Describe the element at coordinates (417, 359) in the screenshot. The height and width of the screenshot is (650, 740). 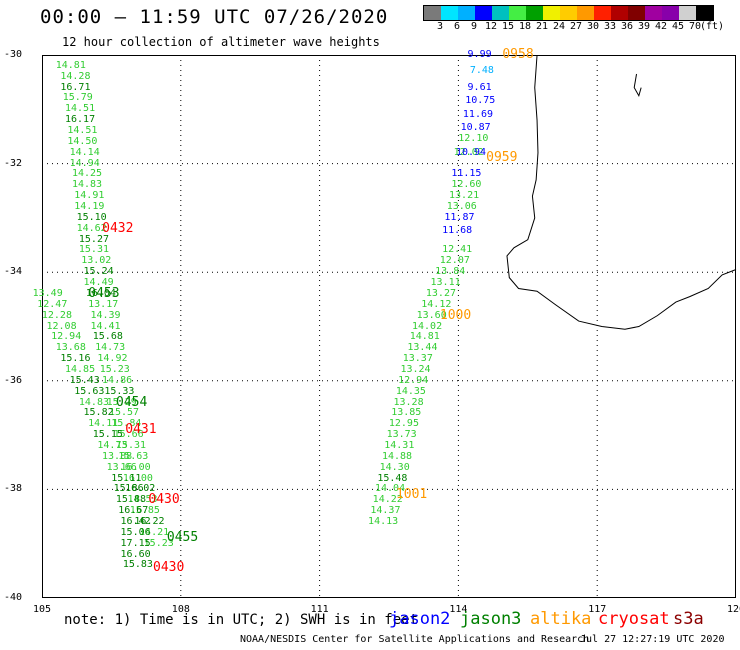
I see `wave-height-value: 13.37` at that location.